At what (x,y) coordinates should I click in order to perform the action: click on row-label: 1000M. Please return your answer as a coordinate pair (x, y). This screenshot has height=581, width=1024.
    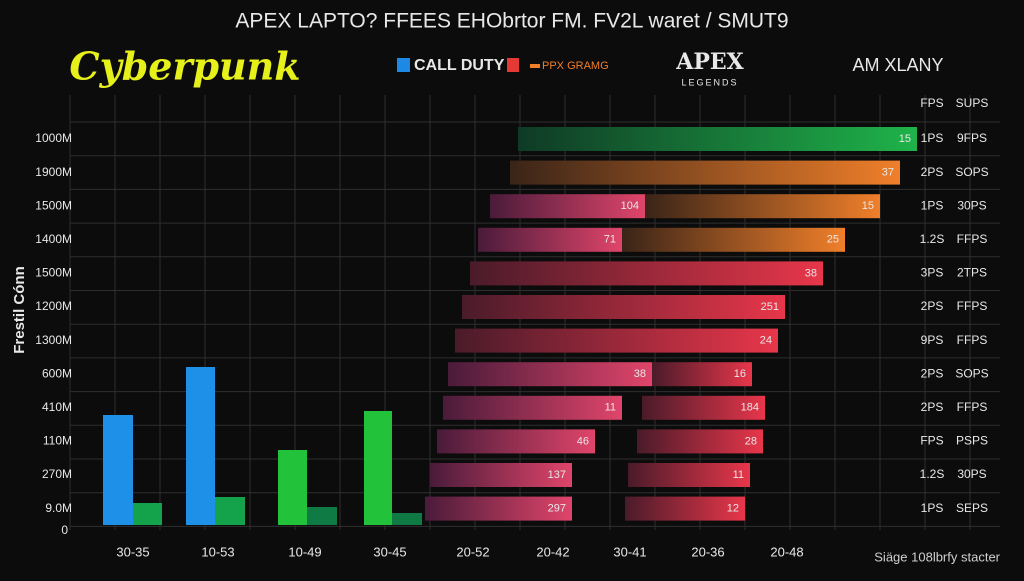
    Looking at the image, I should click on (53, 138).